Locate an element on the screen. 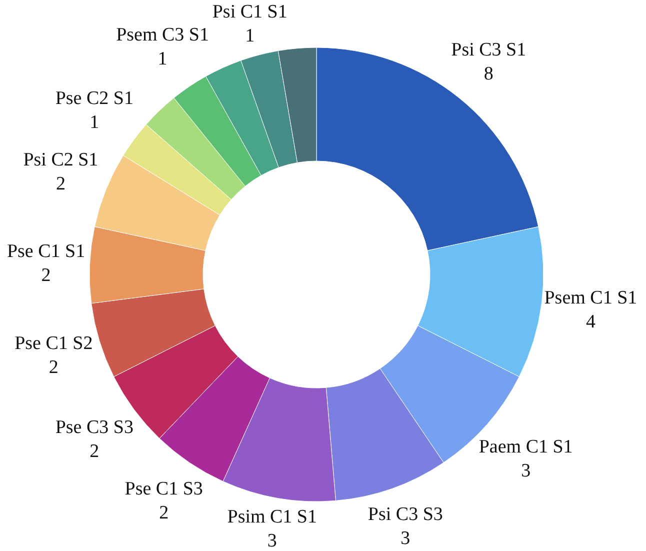 The image size is (646, 551). slice-label: Psem C1 S1 is located at coordinates (591, 298).